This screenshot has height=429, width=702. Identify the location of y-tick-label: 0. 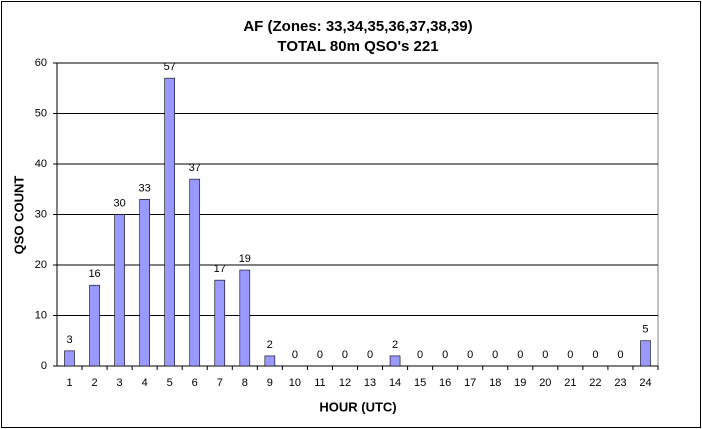
(44, 366).